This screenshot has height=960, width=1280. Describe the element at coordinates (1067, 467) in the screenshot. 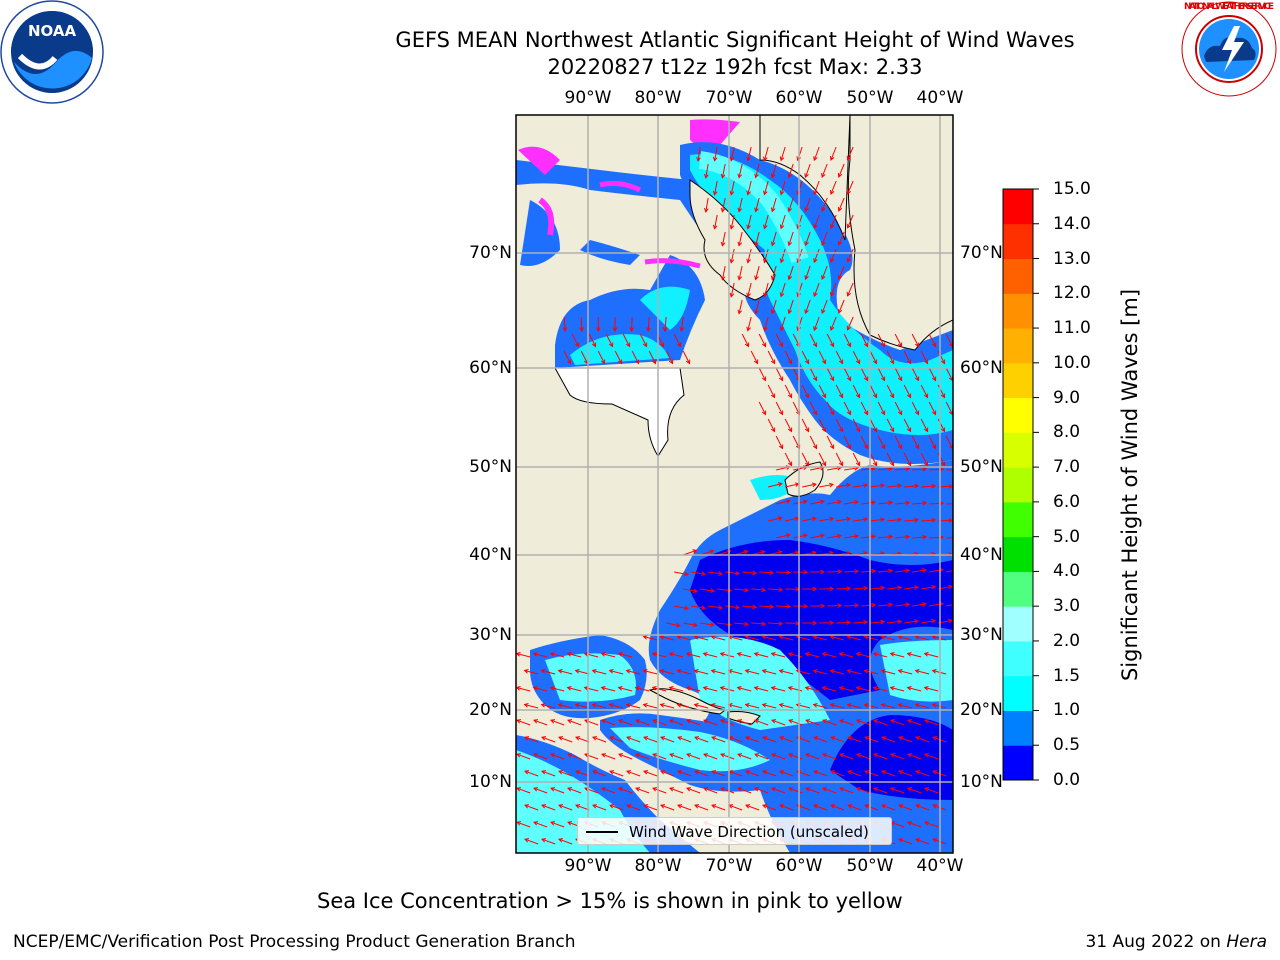

I see `colorbar-tick-label: 7.0` at that location.